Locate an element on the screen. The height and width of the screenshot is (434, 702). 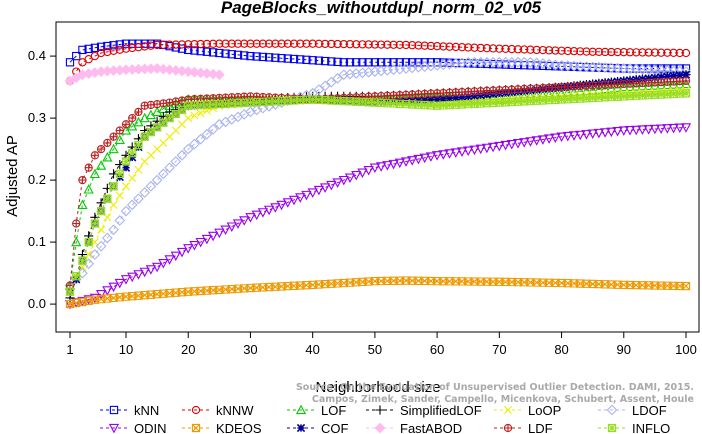
legend-item-ldf: LDF is located at coordinates (523, 427).